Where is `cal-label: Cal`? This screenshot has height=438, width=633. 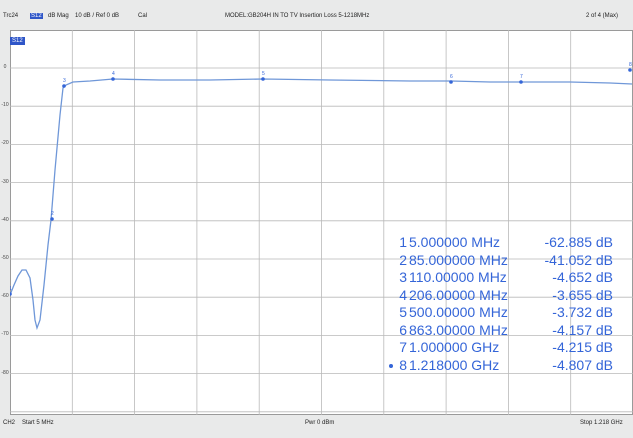
cal-label: Cal is located at coordinates (143, 16).